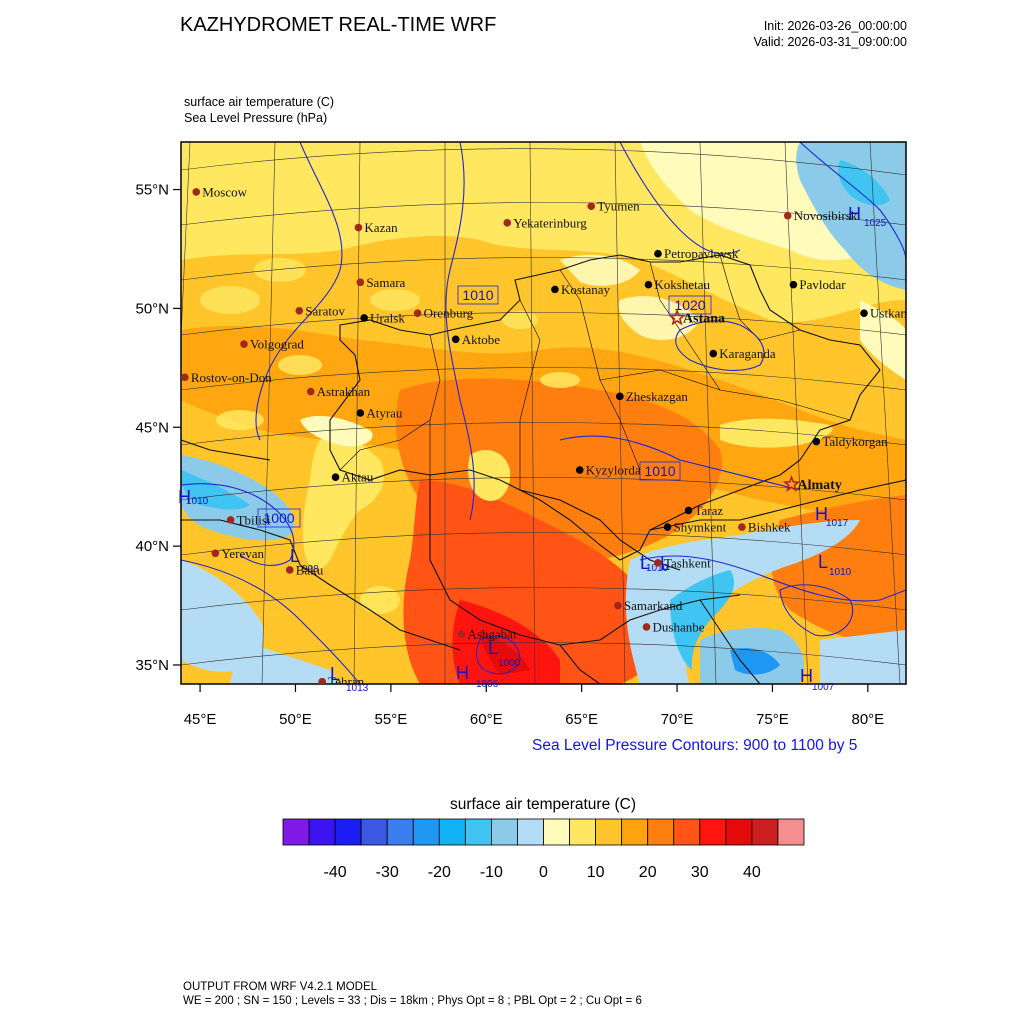  Describe the element at coordinates (613, 470) in the screenshot. I see `city-label: Kyzylorda` at that location.